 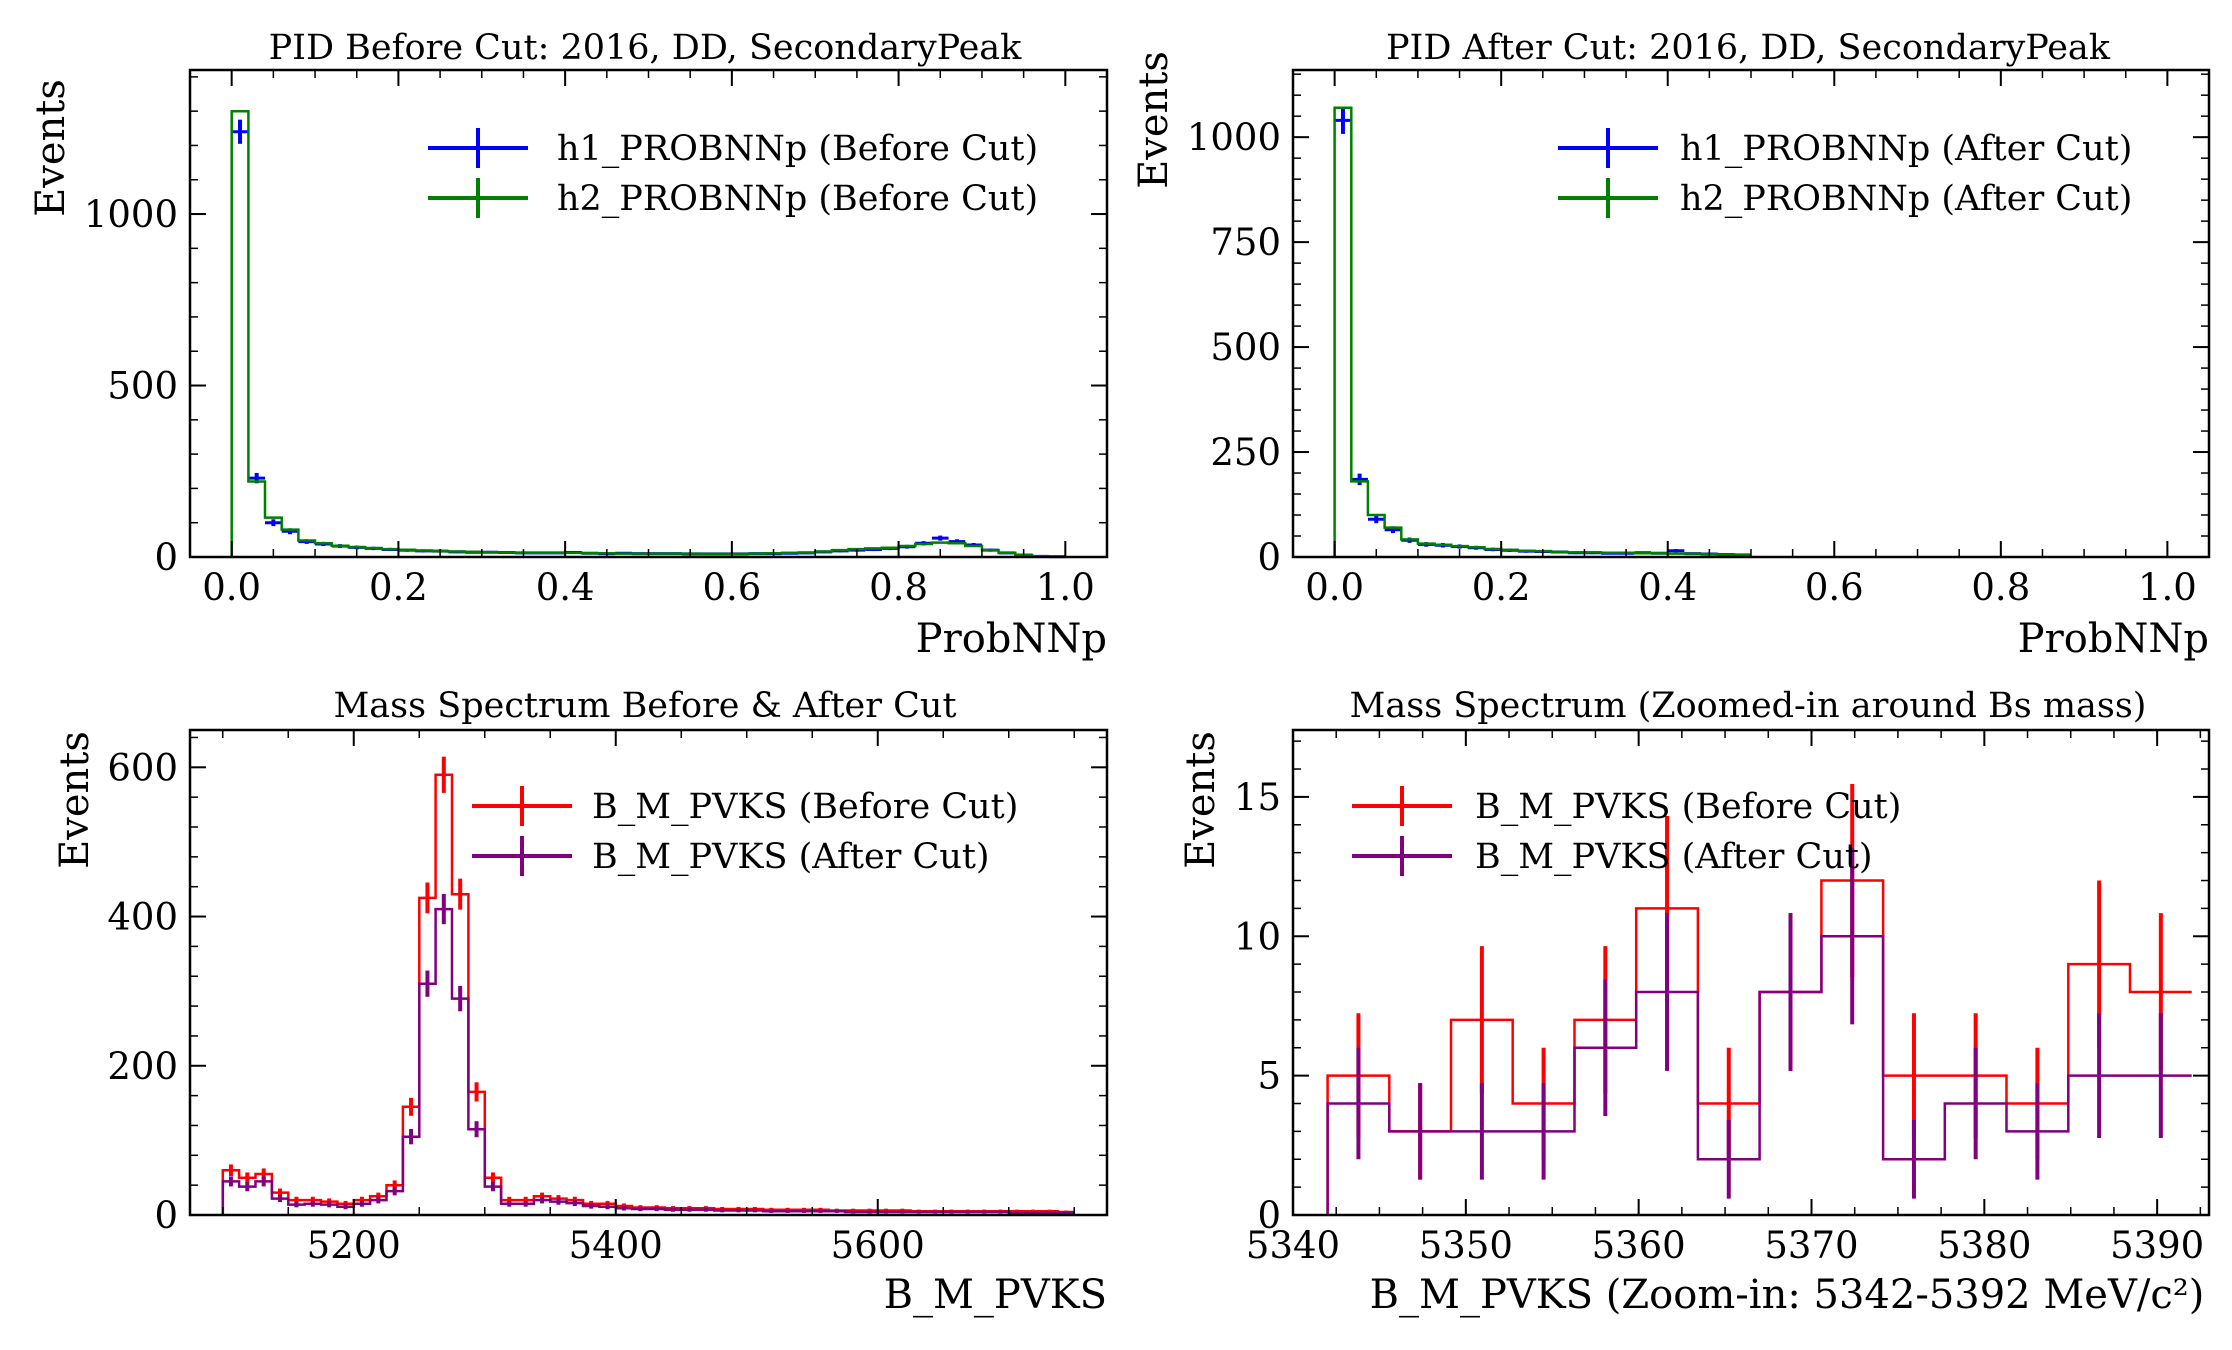 I want to click on legend-label-h1: h1_PROBNNp (Before Cut), so click(x=797, y=149).